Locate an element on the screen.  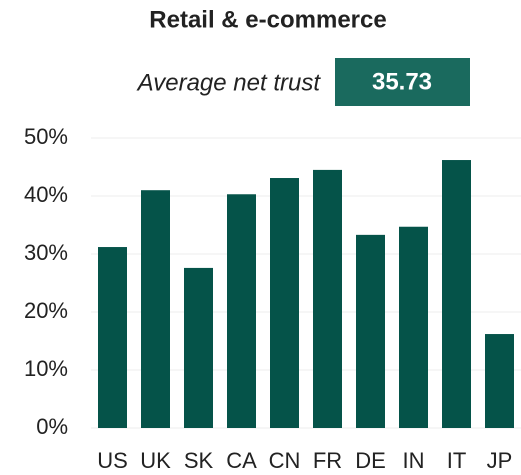
chart-title: Retail & e-commerce is located at coordinates (267, 19).